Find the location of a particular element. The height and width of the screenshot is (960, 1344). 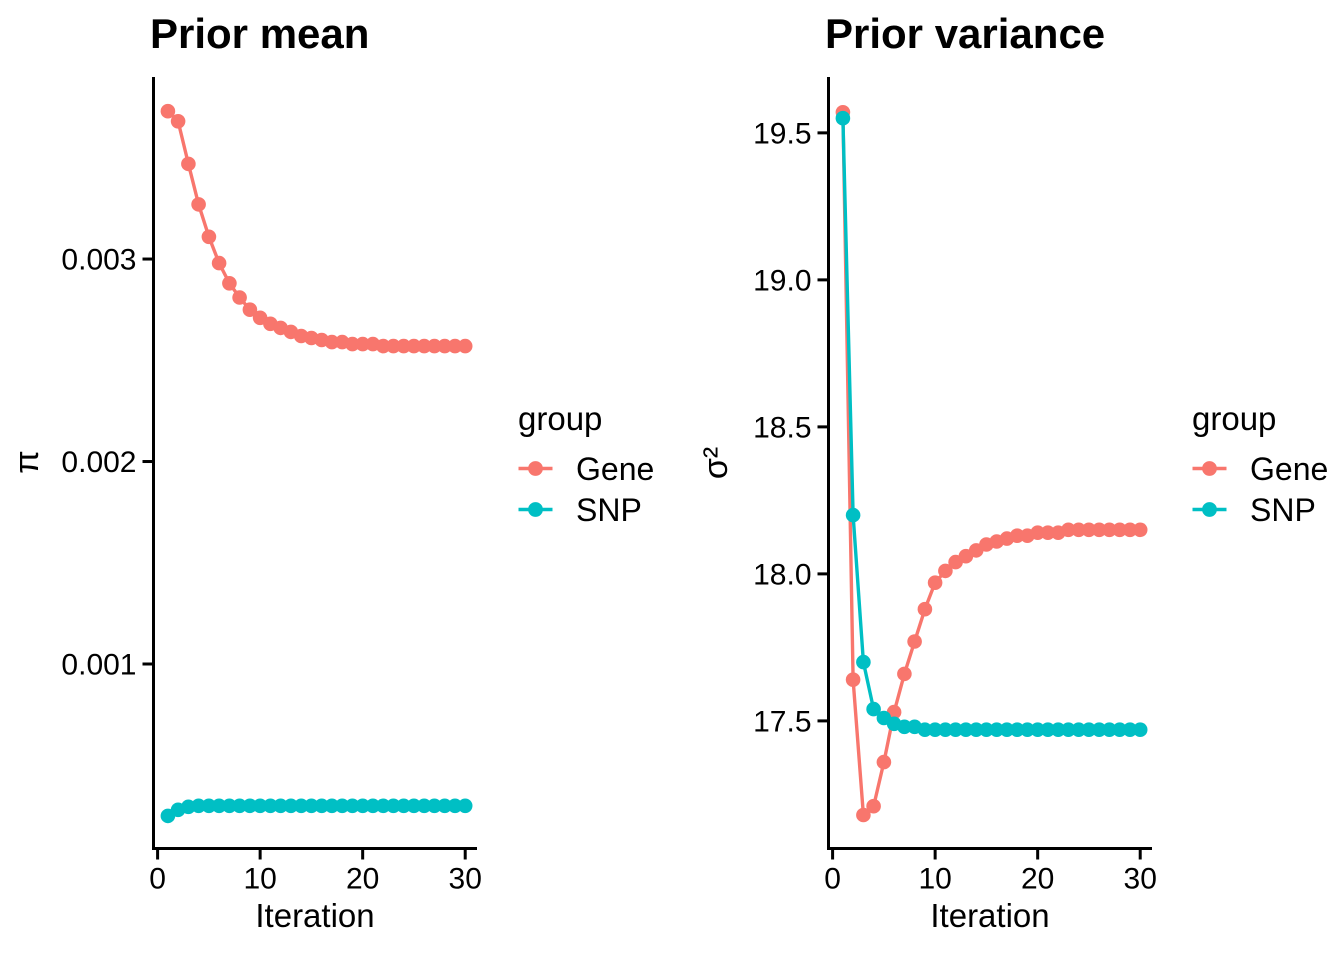

x-axis-title-left: Iteration is located at coordinates (315, 915).